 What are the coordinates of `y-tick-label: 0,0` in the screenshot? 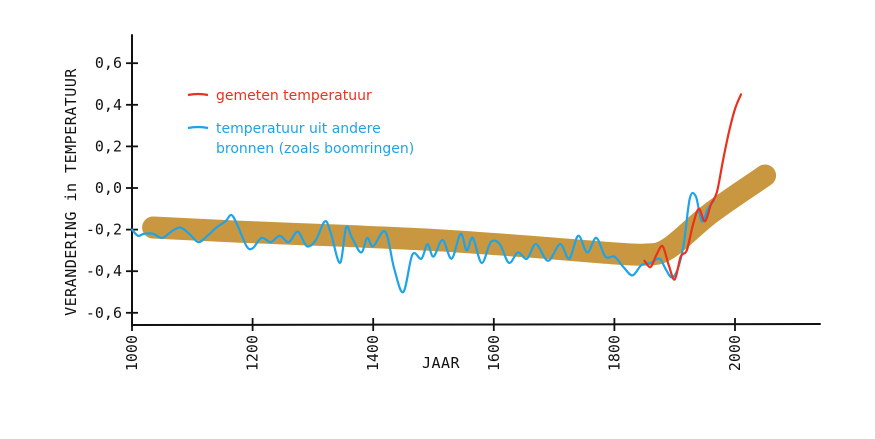 It's located at (108, 188).